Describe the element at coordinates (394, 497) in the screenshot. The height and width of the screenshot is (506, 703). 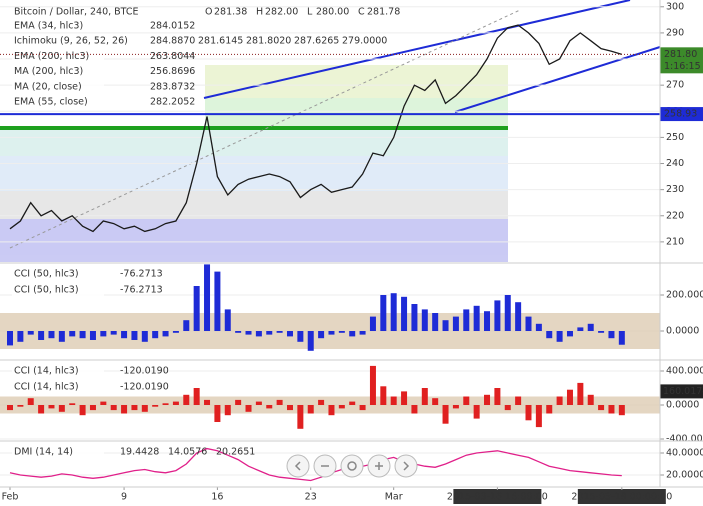
I see `x-tick-label: Mar` at that location.